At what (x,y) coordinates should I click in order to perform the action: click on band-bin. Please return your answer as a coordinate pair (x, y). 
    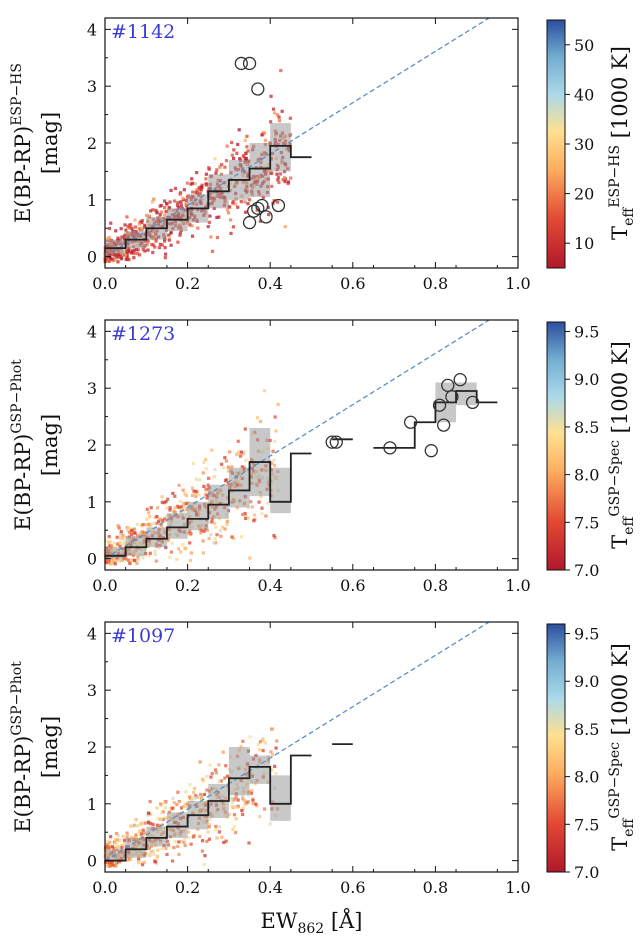
    Looking at the image, I should click on (280, 147).